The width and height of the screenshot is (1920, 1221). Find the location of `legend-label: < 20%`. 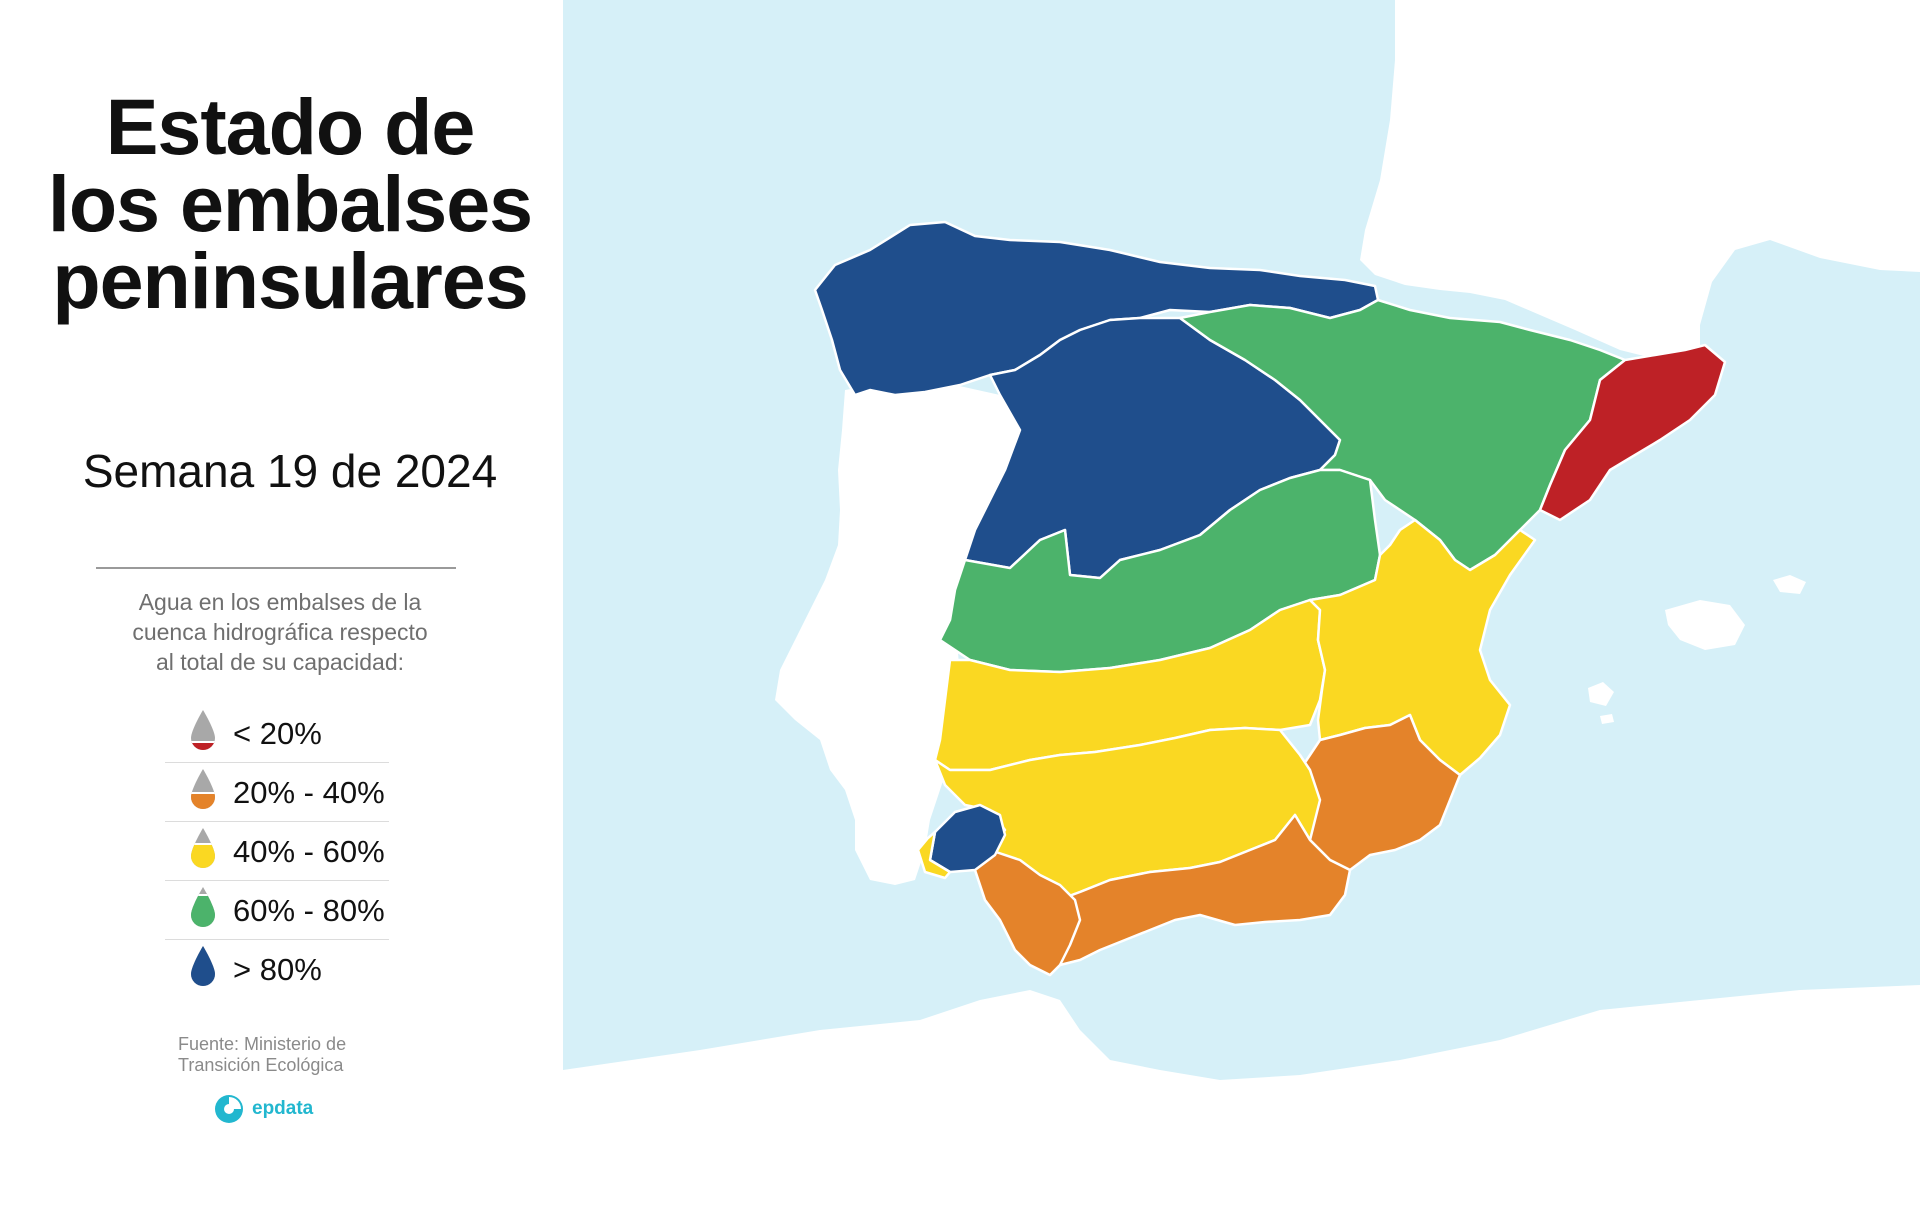

legend-label: < 20% is located at coordinates (277, 733).